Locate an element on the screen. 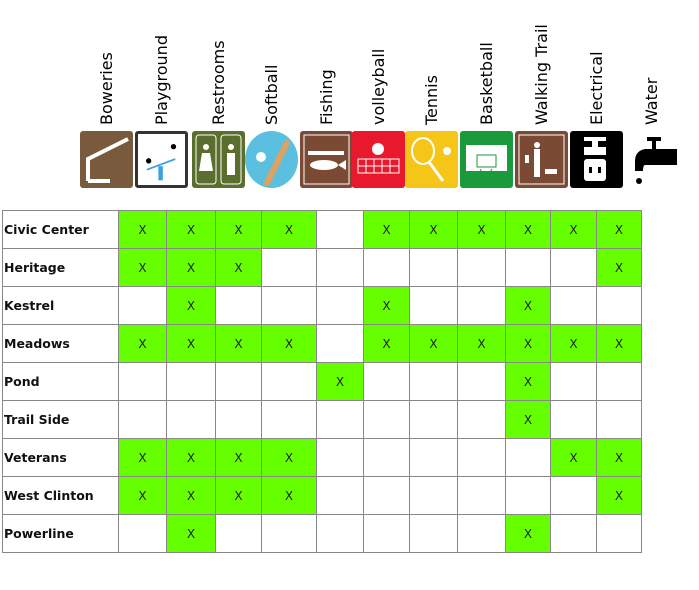 The height and width of the screenshot is (590, 699). park-name: Veterans is located at coordinates (60, 457).